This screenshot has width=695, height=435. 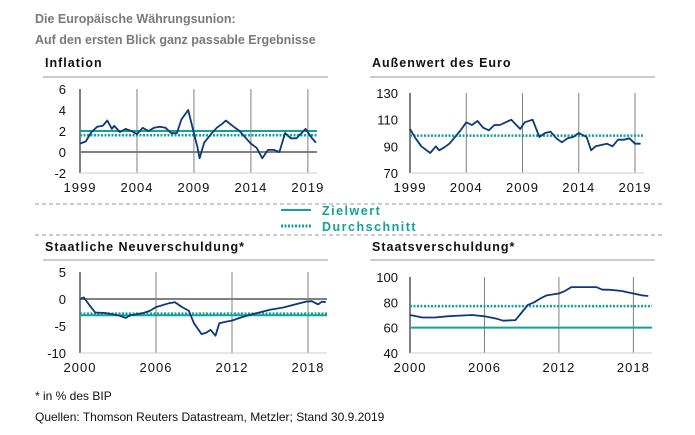 What do you see at coordinates (145, 247) in the screenshot?
I see `panel-title: Staatliche Neuverschuldung*` at bounding box center [145, 247].